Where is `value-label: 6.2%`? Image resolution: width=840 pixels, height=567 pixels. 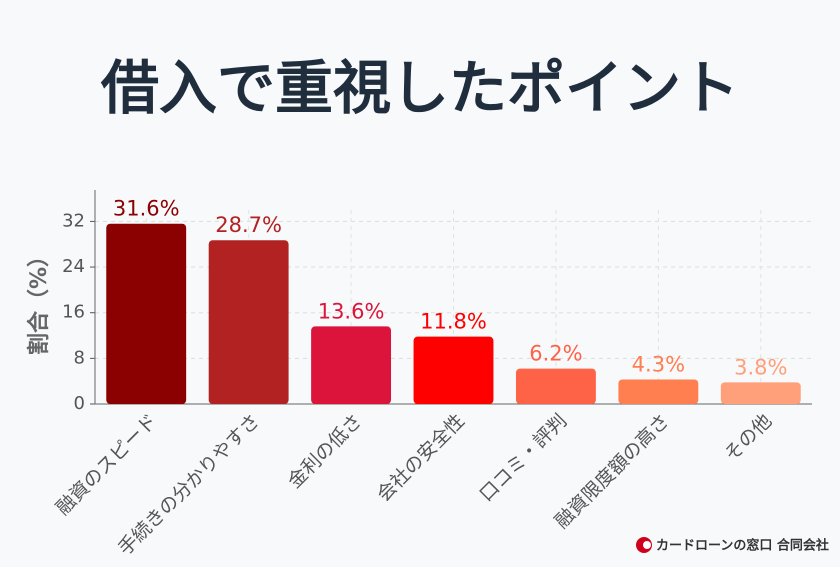 value-label: 6.2% is located at coordinates (555, 354).